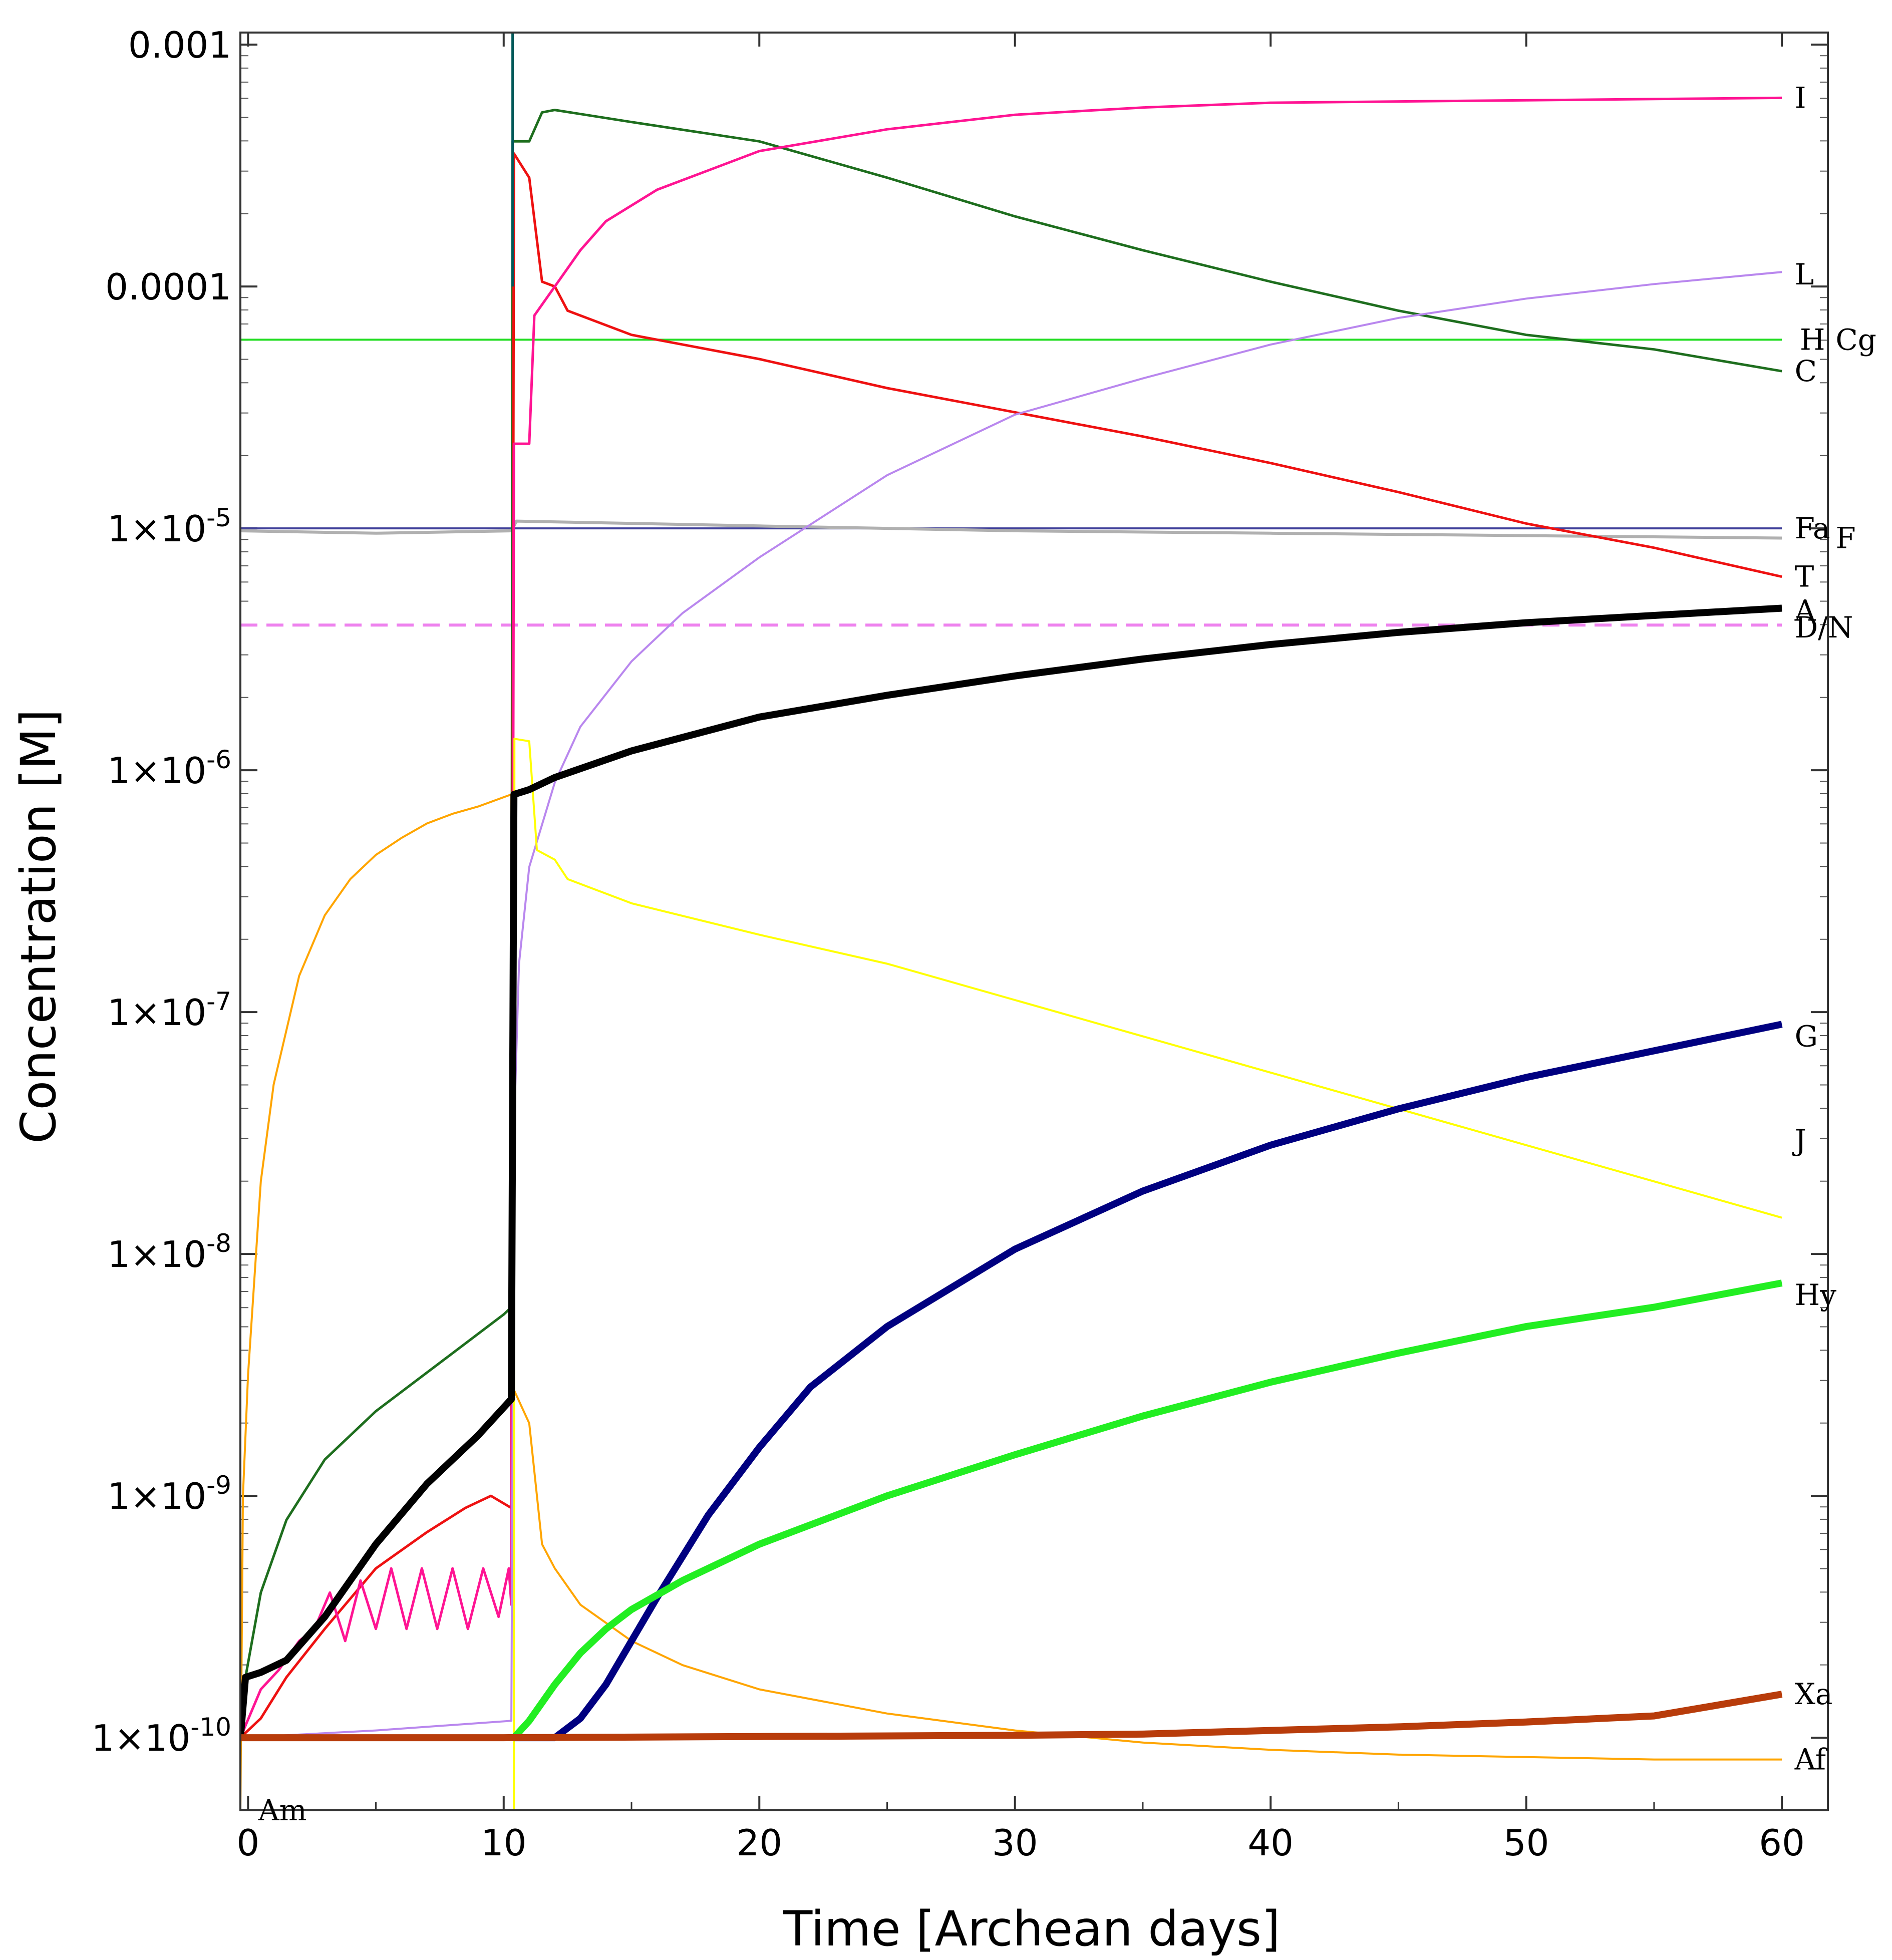 The image size is (1892, 1960). What do you see at coordinates (1845, 538) in the screenshot?
I see `series-label: F` at bounding box center [1845, 538].